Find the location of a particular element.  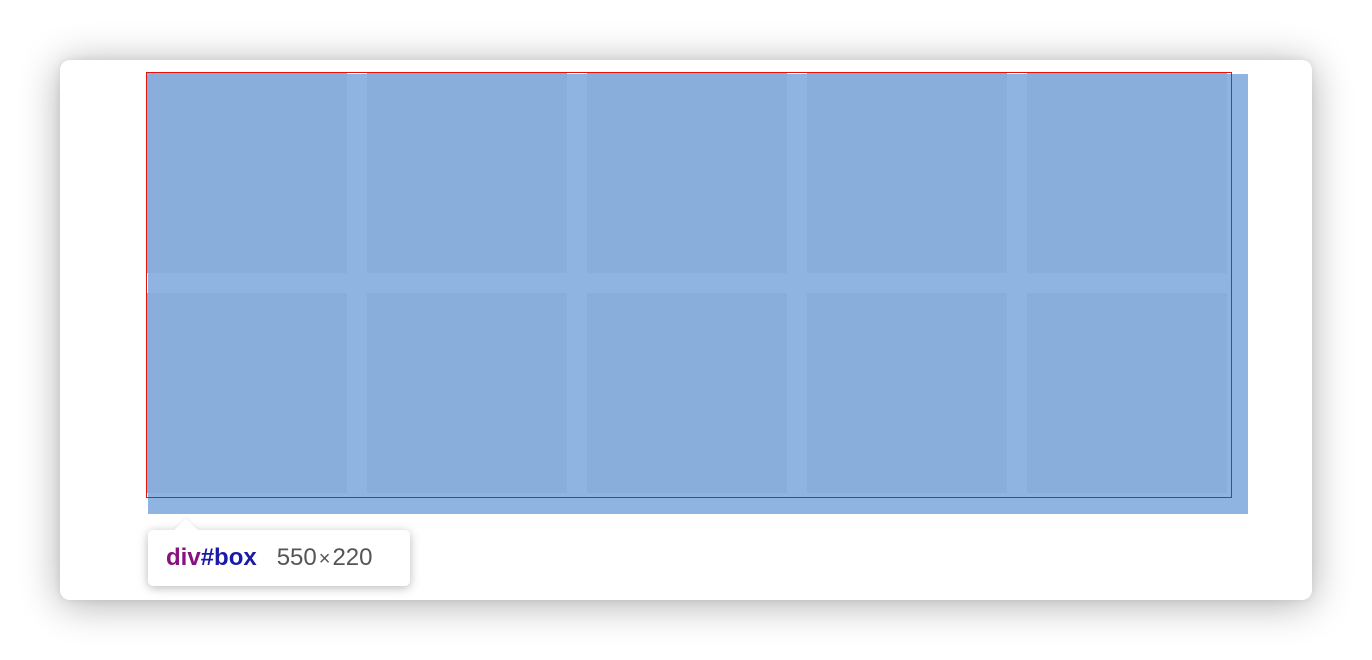

times-sign: × is located at coordinates (324, 559).